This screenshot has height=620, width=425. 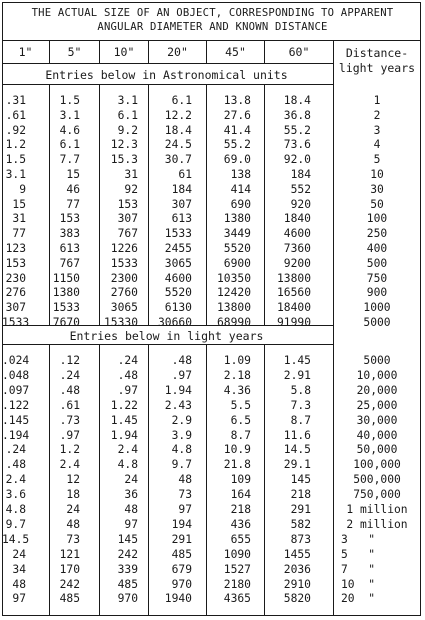 What do you see at coordinates (233, 322) in the screenshot?
I see `table-cell: 68990` at bounding box center [233, 322].